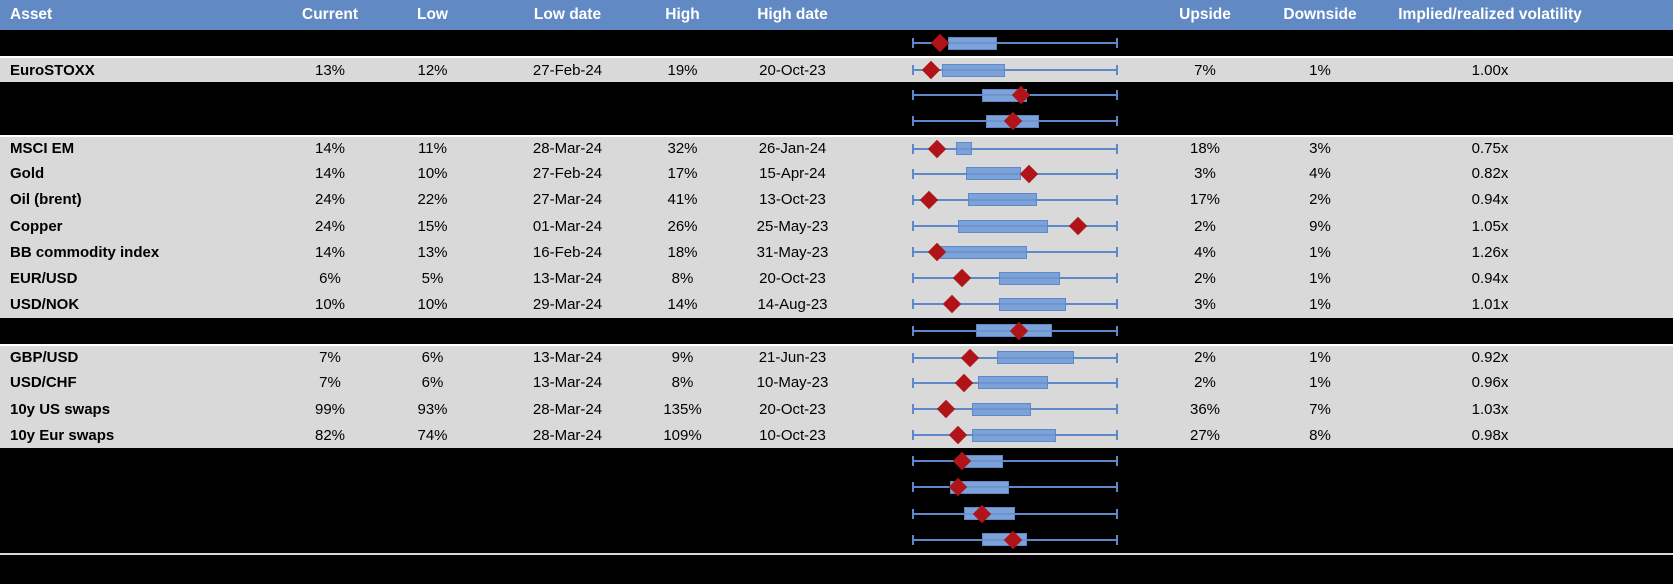 The height and width of the screenshot is (584, 1673). What do you see at coordinates (792, 149) in the screenshot?
I see `cell-high_date: 26-Jan-24` at bounding box center [792, 149].